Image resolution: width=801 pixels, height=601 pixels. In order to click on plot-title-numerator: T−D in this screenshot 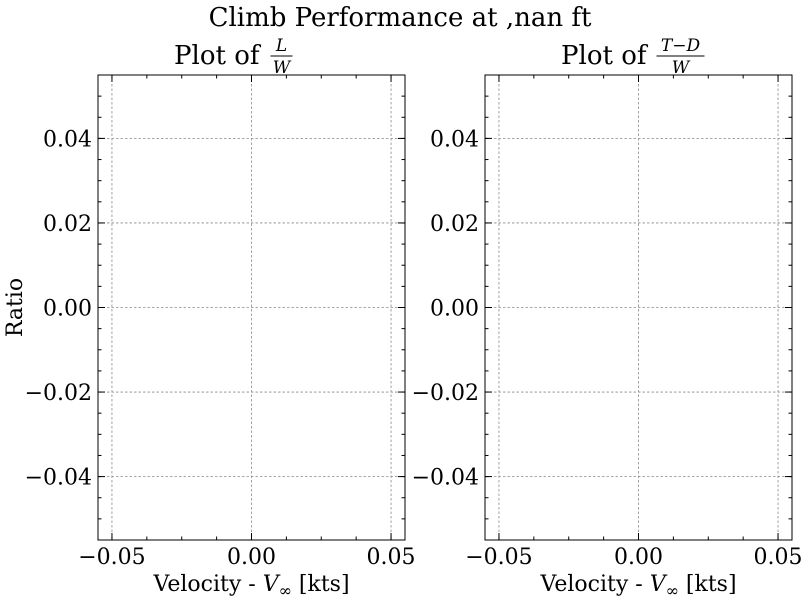, I will do `click(681, 46)`.